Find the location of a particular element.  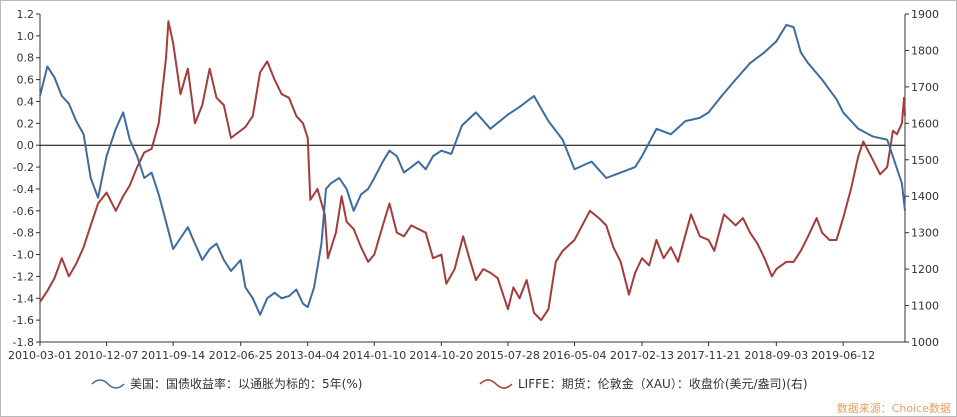

y-right-tick-label: 1400 is located at coordinates (925, 196).